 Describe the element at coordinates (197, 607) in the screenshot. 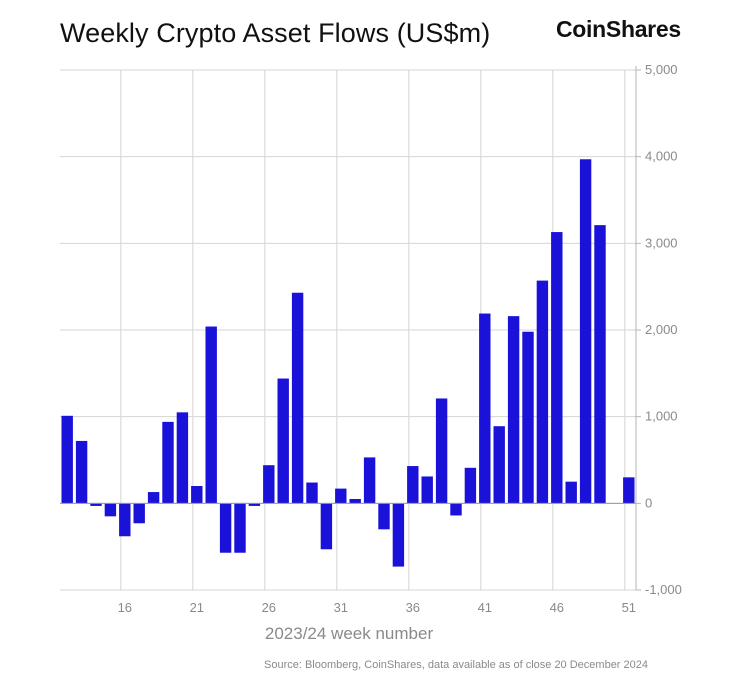

I see `x-tick-label: 21` at that location.